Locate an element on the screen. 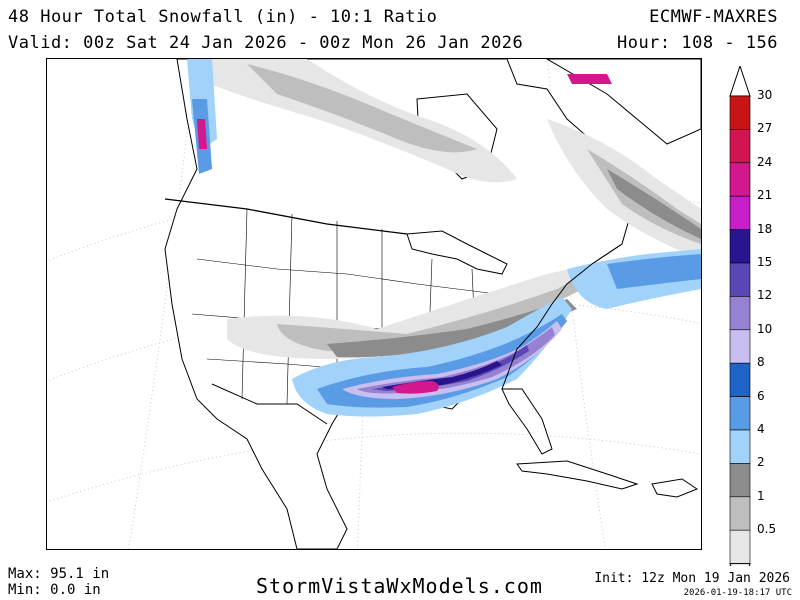 The height and width of the screenshot is (600, 800). colorbar-svg is located at coordinates (740, 330).